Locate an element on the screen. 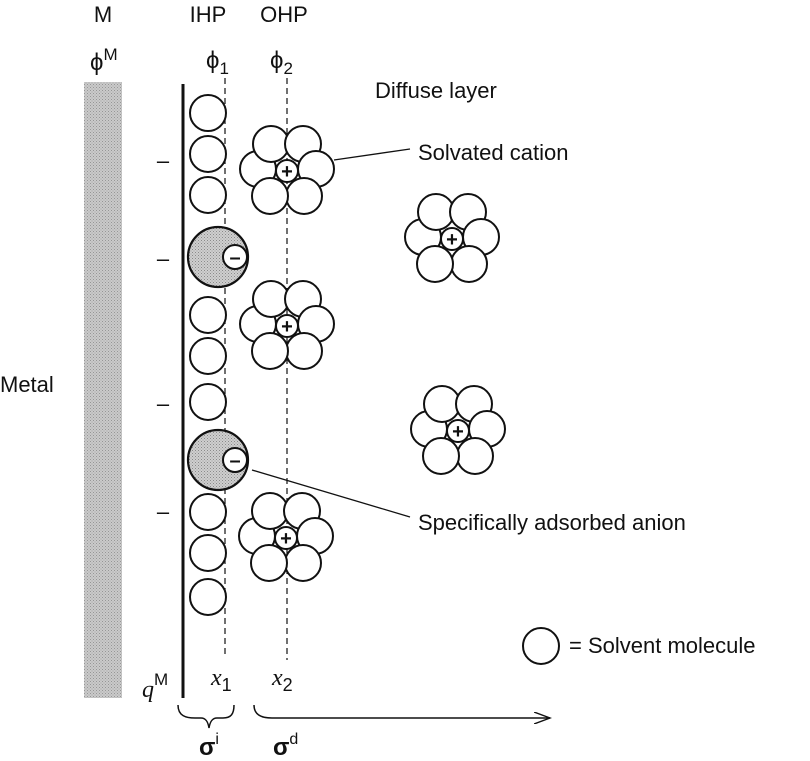 The image size is (810, 761). ihp-position-label: x1 is located at coordinates (221, 680).